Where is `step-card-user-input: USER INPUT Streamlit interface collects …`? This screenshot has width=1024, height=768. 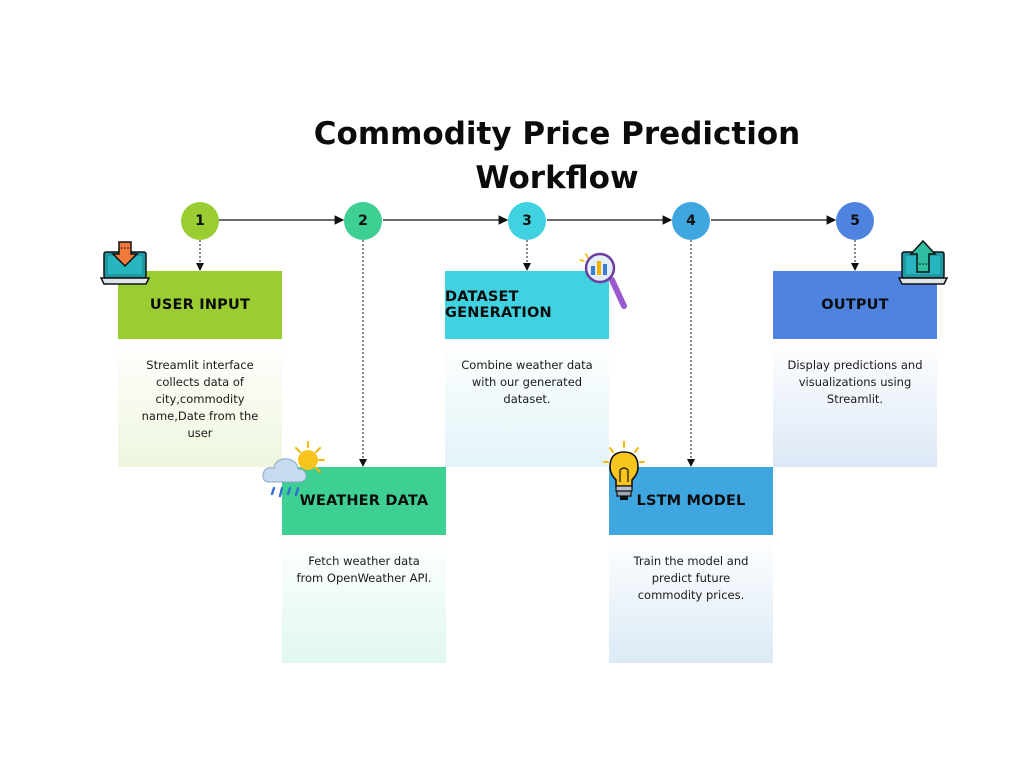
step-card-user-input: USER INPUT Streamlit interface collects … is located at coordinates (200, 369).